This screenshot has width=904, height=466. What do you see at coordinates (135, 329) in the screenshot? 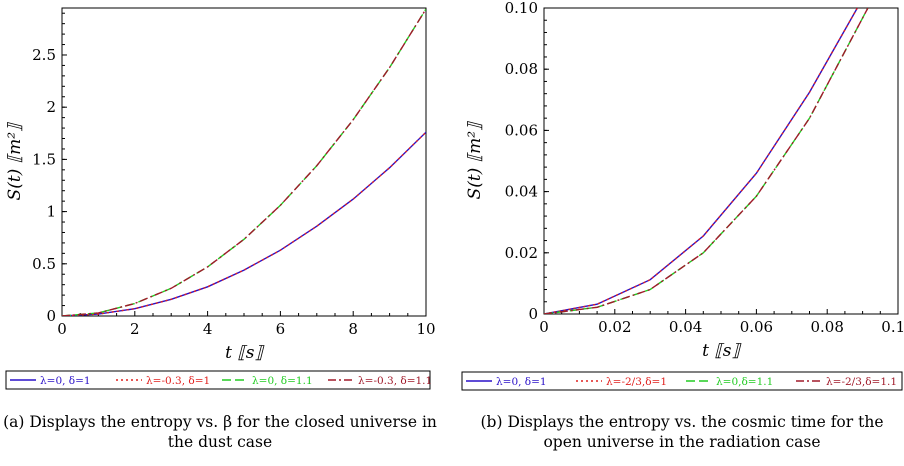
I see `x-tick-label: 2` at bounding box center [135, 329].